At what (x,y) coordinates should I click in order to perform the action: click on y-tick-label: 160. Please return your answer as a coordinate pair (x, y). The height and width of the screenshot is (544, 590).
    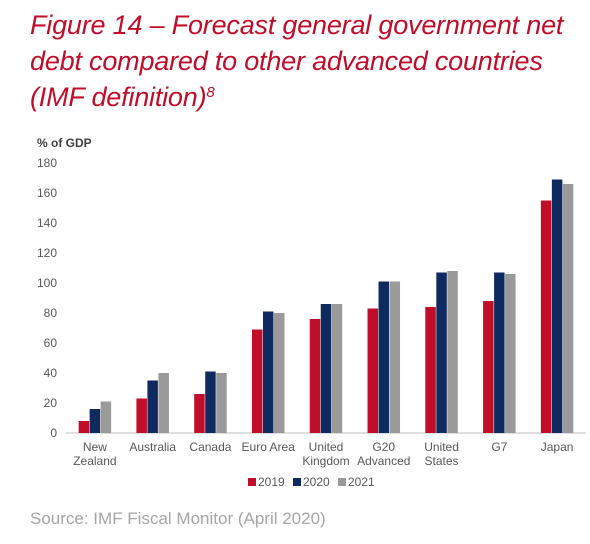
    Looking at the image, I should click on (47, 193).